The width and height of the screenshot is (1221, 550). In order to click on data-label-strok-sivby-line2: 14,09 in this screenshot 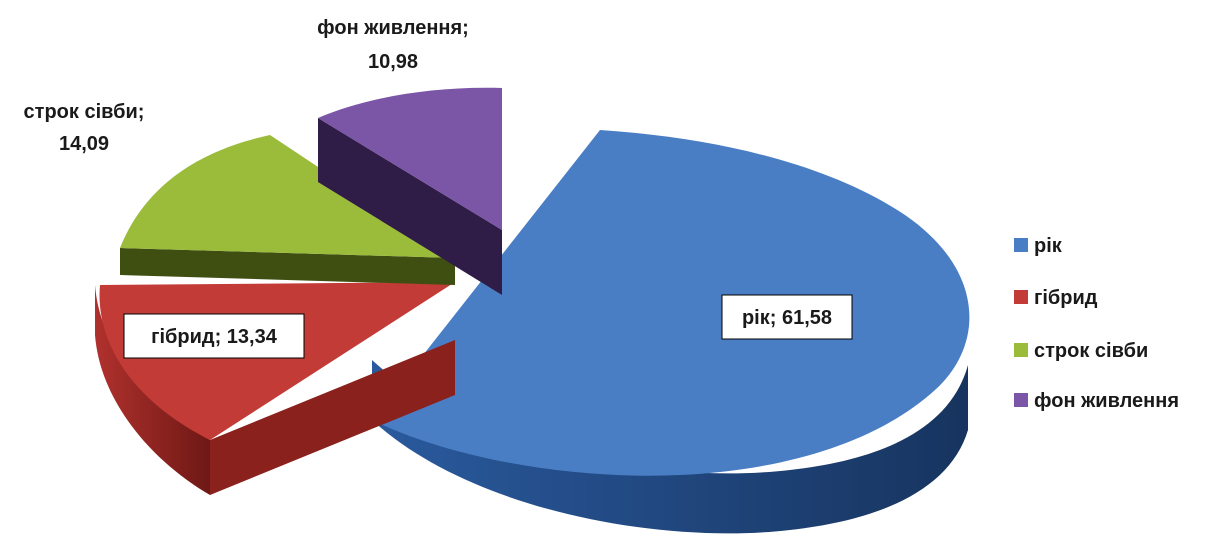, I will do `click(84, 144)`.